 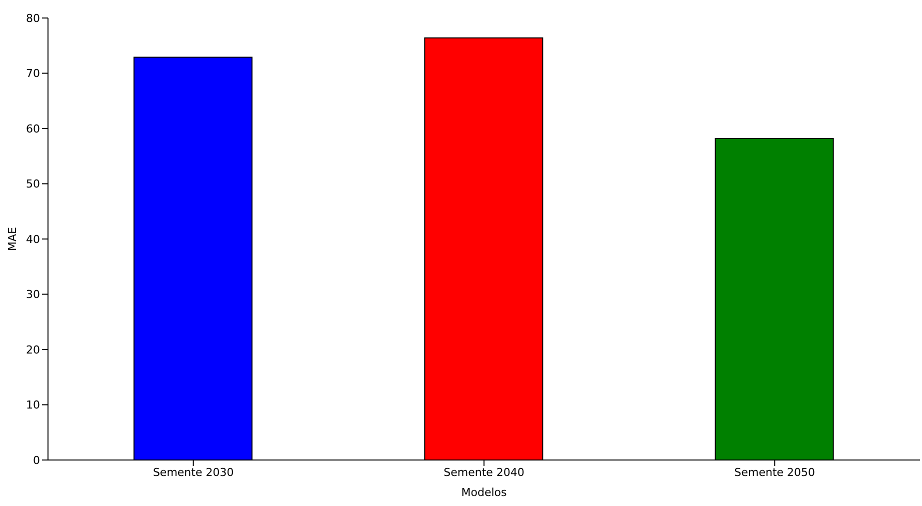 I want to click on x-axis-title: Modelos, so click(x=484, y=492).